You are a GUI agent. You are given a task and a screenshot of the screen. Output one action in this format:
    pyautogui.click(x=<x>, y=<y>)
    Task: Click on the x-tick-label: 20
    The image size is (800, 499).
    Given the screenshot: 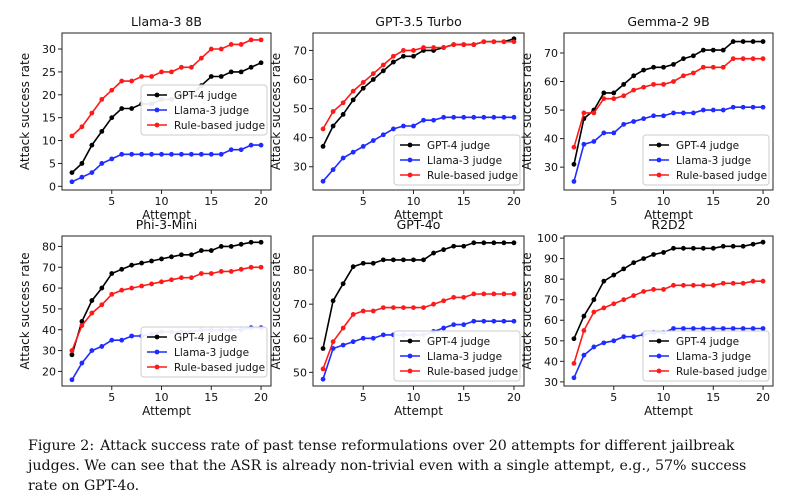 What is the action you would take?
    pyautogui.click(x=261, y=201)
    